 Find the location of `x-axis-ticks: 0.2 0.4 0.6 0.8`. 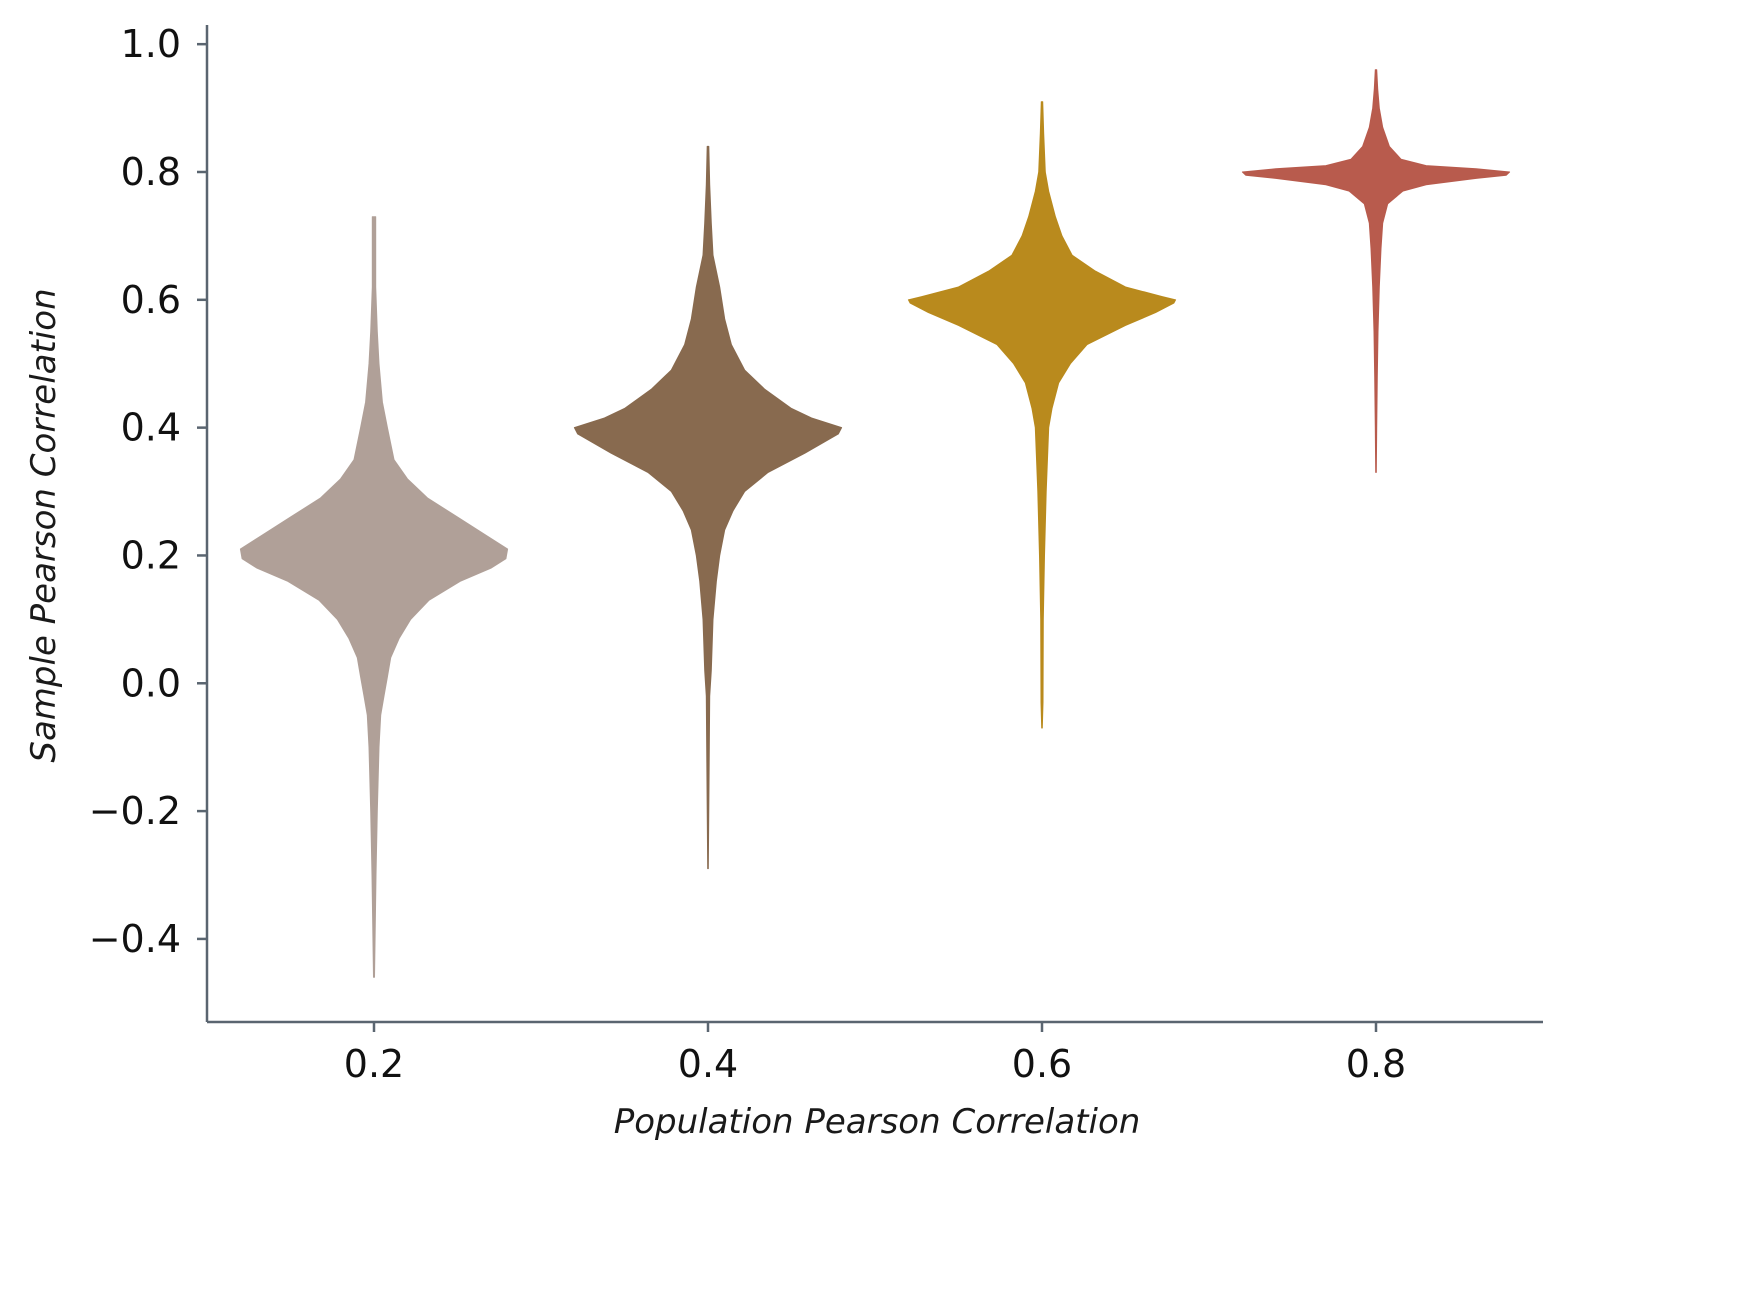

x-axis-ticks: 0.2 0.4 0.6 0.8 is located at coordinates (875, 1054).